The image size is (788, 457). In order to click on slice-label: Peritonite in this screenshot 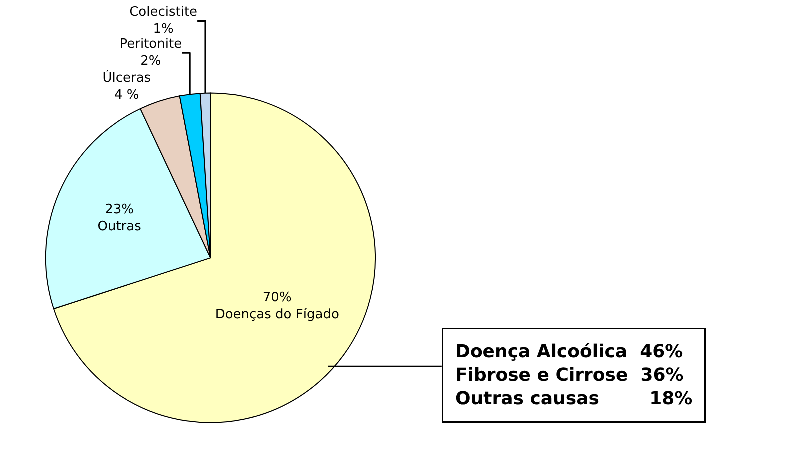, I will do `click(151, 44)`.